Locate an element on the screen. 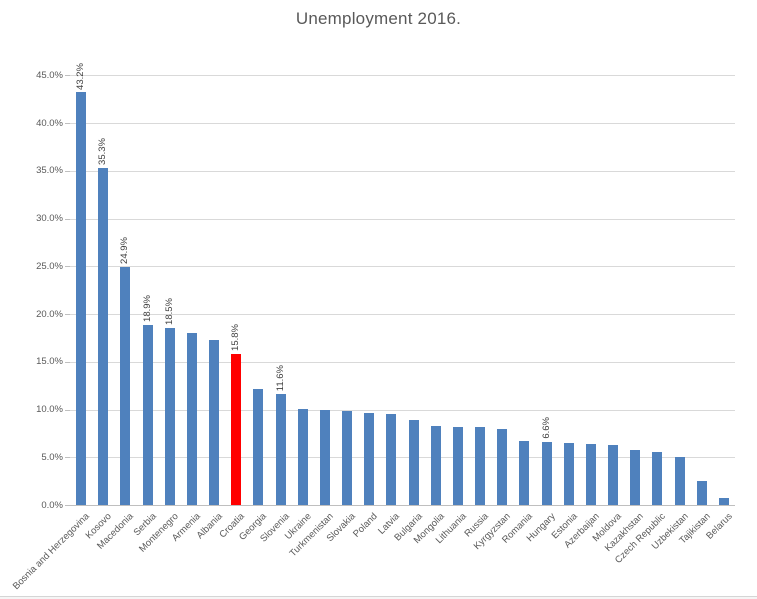  bar-albania is located at coordinates (214, 422).